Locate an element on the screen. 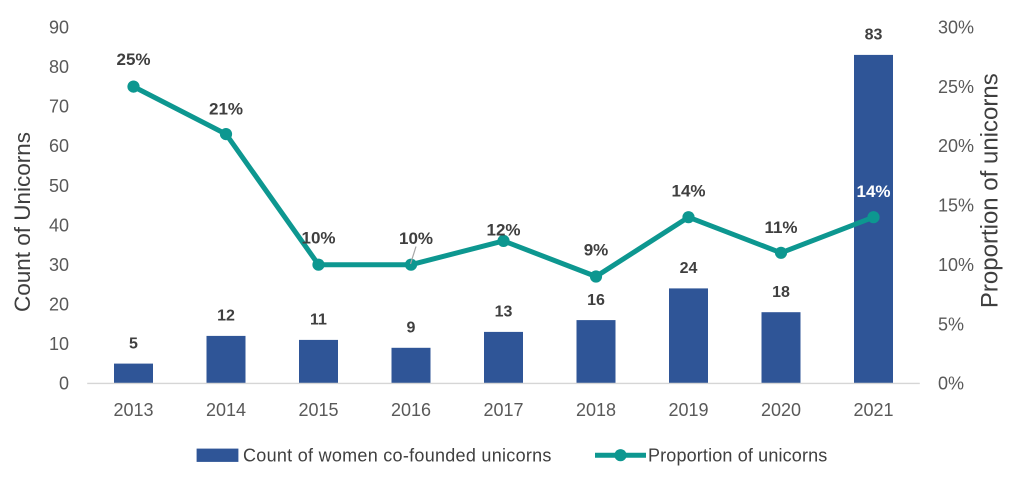  svg-text: 5 is located at coordinates (133, 343).